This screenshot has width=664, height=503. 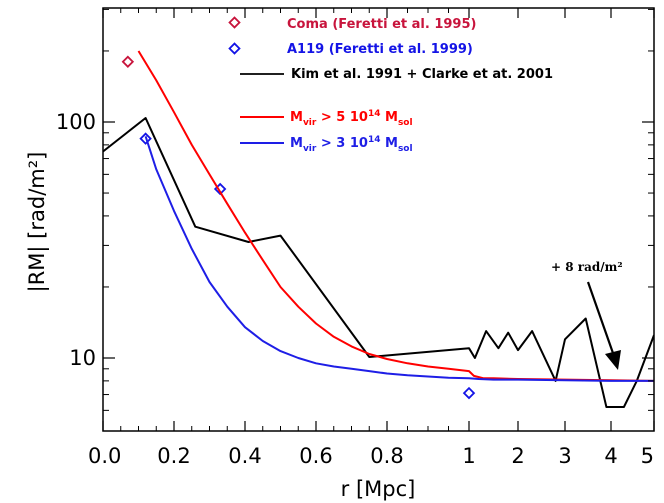 I want to click on y-tick-label: 10, so click(x=82, y=358).